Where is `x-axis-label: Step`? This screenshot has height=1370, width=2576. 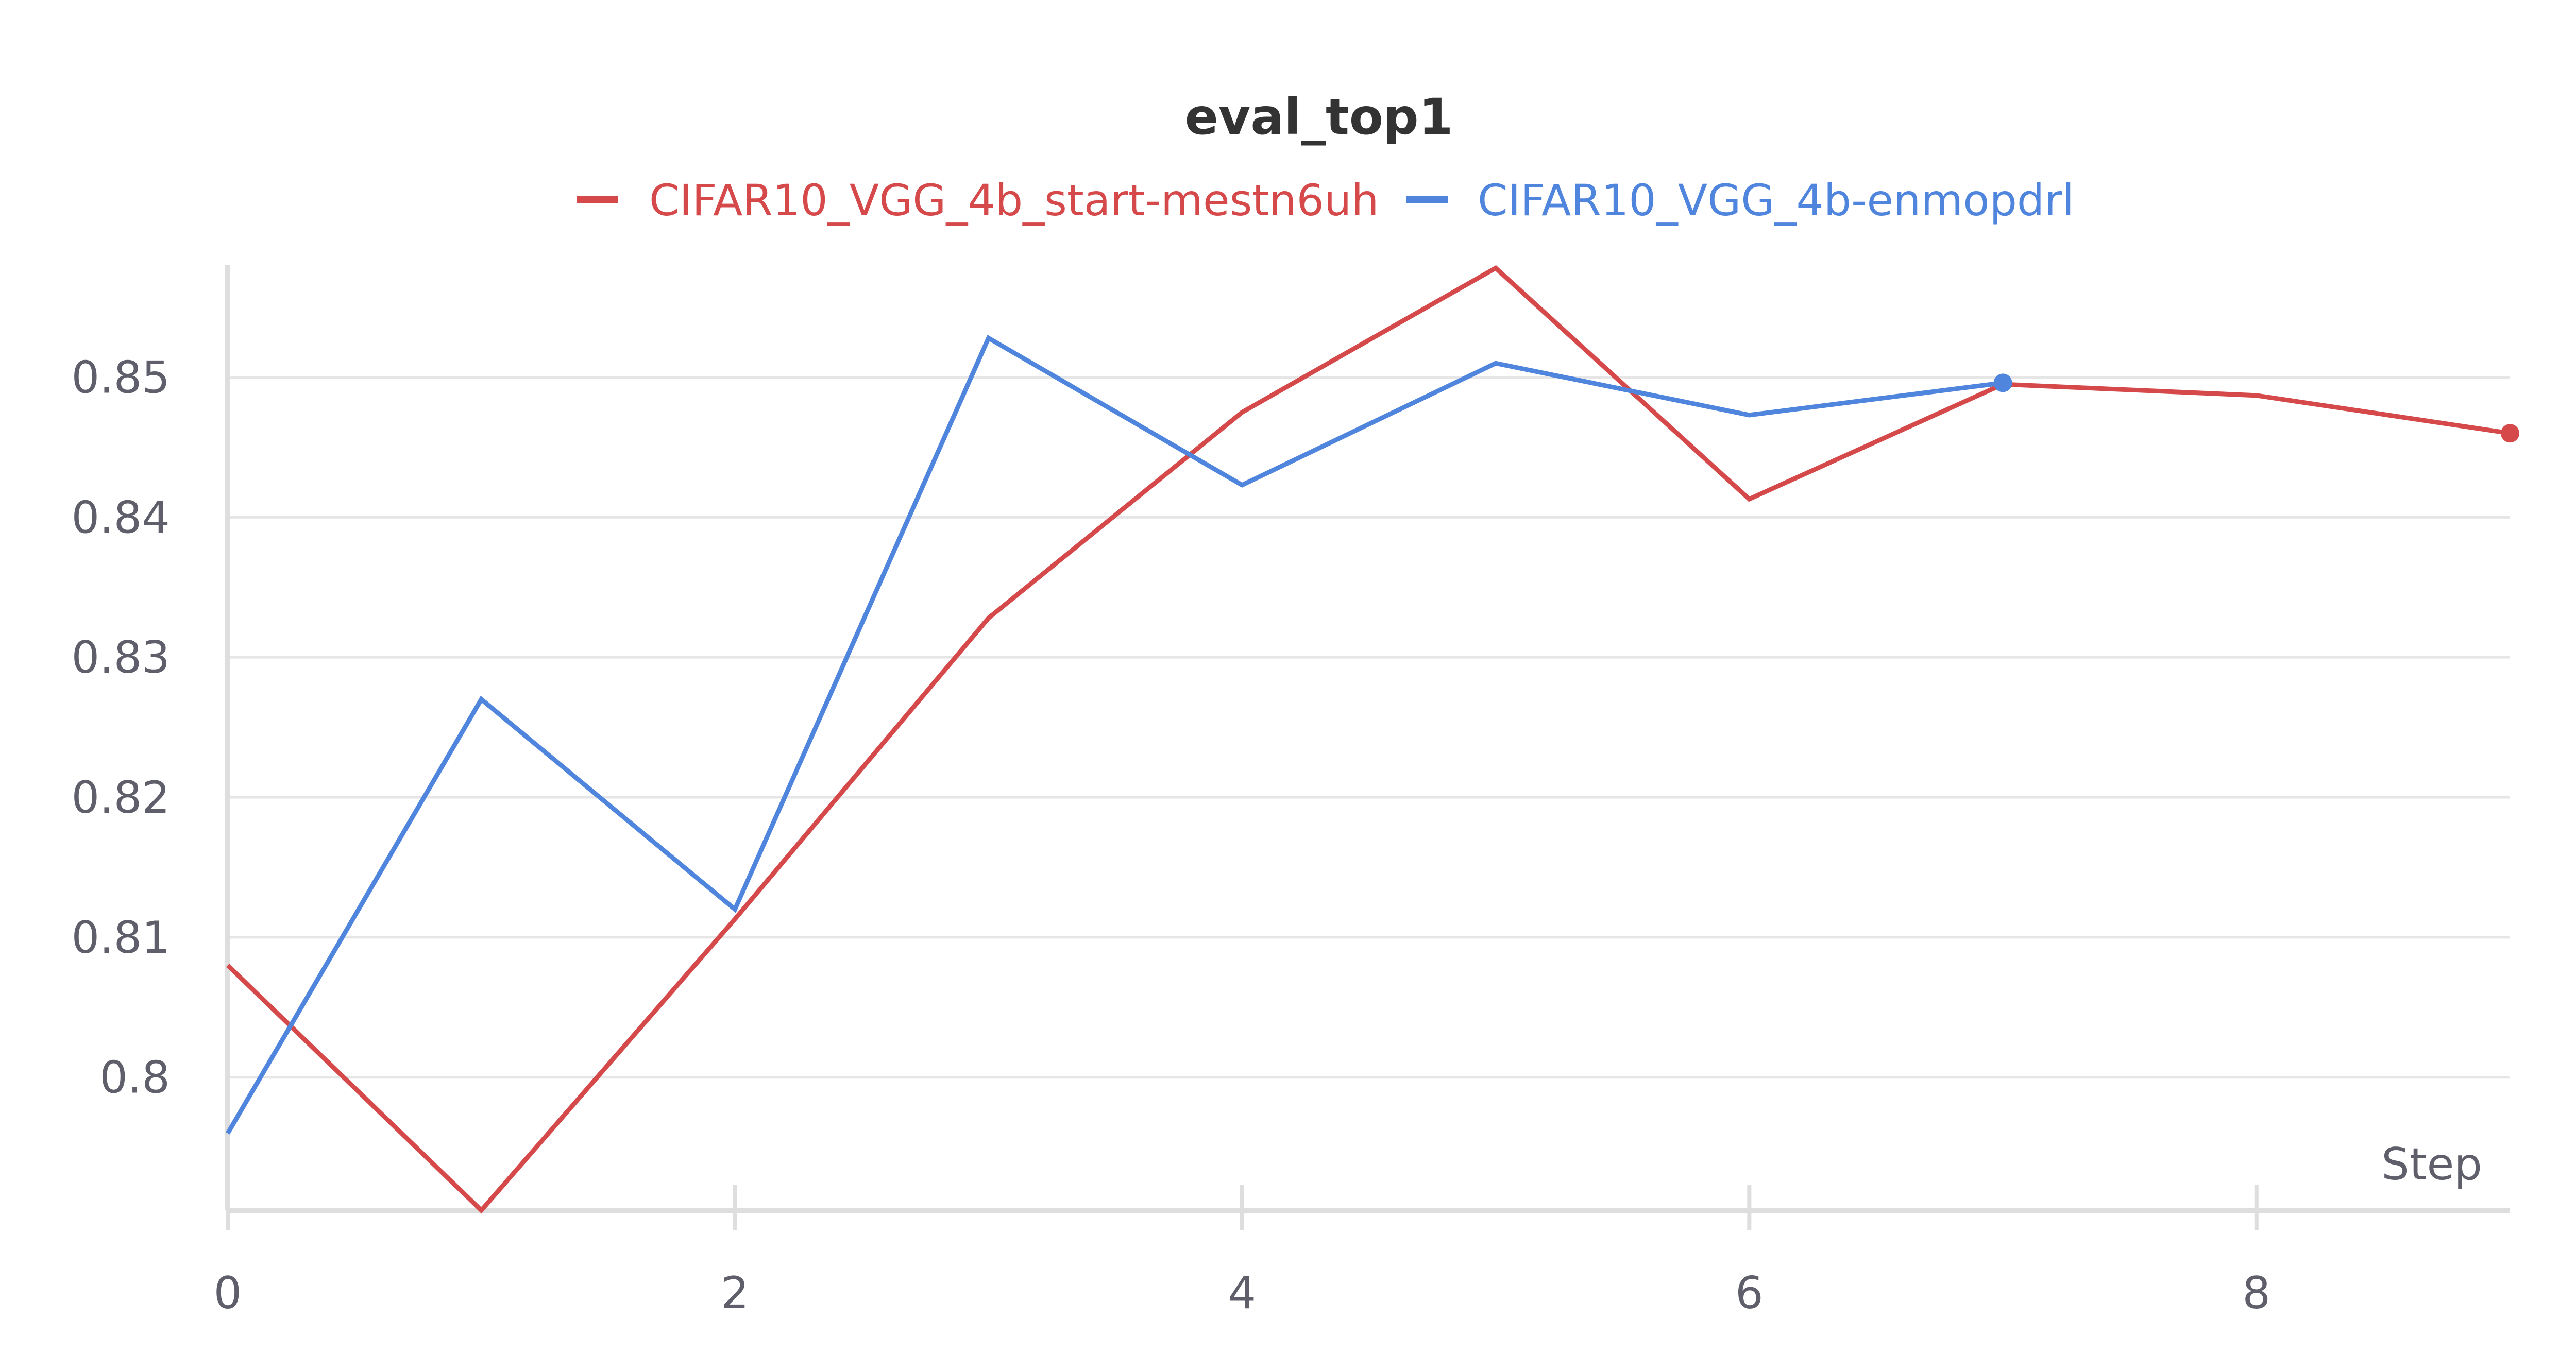
x-axis-label: Step is located at coordinates (2432, 1164).